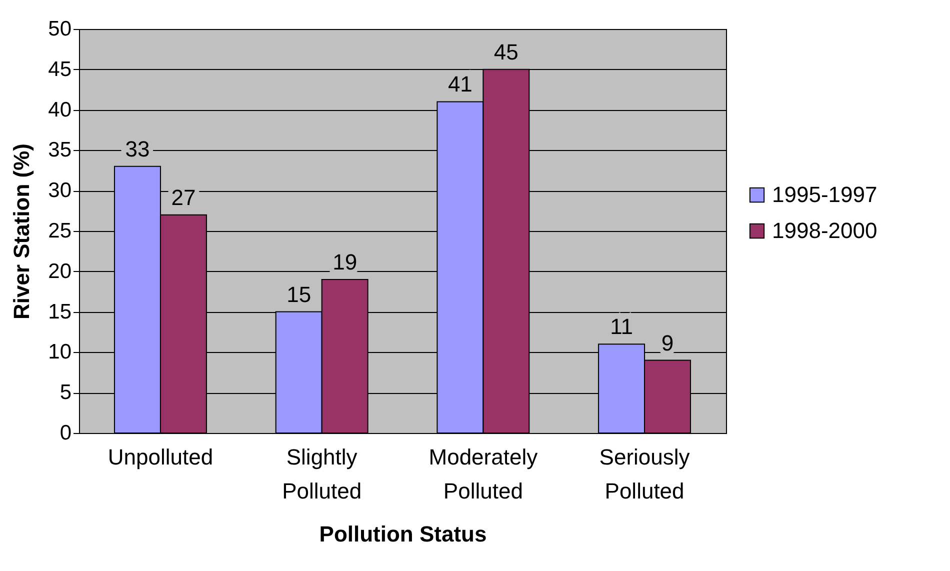 The height and width of the screenshot is (571, 950). Describe the element at coordinates (621, 327) in the screenshot. I see `data-label: 11` at that location.